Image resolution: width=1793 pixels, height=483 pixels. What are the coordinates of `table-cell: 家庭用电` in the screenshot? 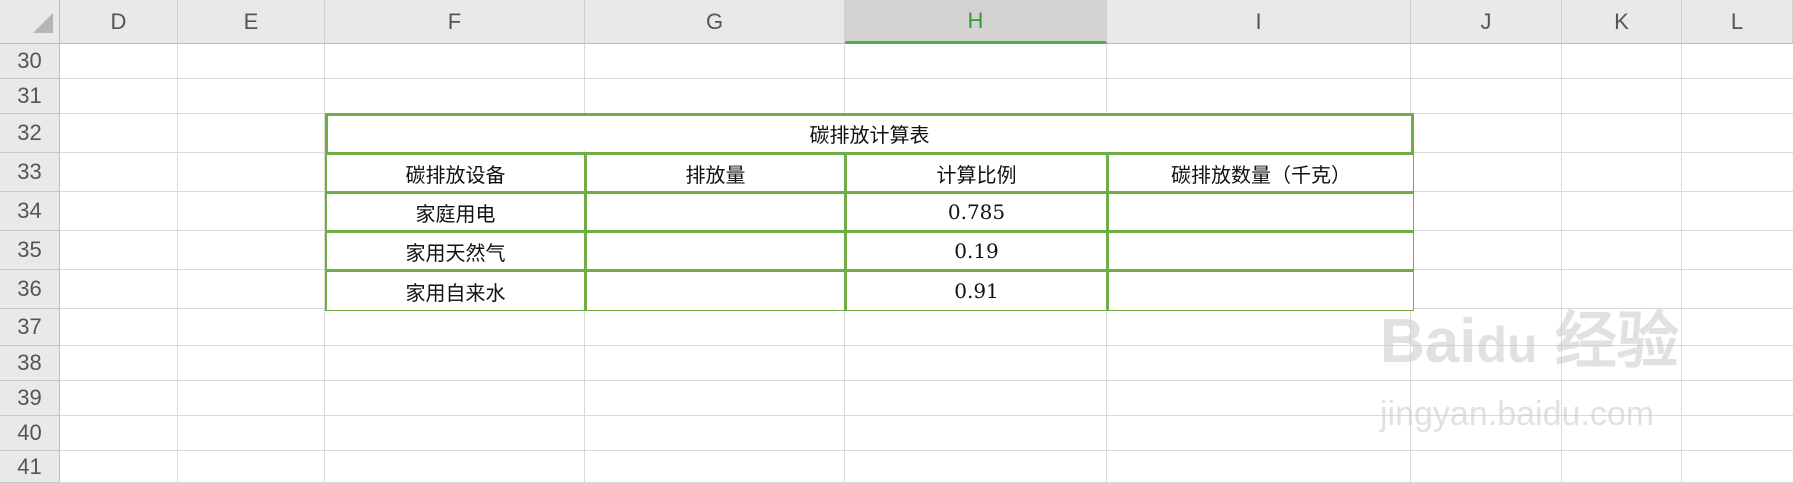 It's located at (455, 212).